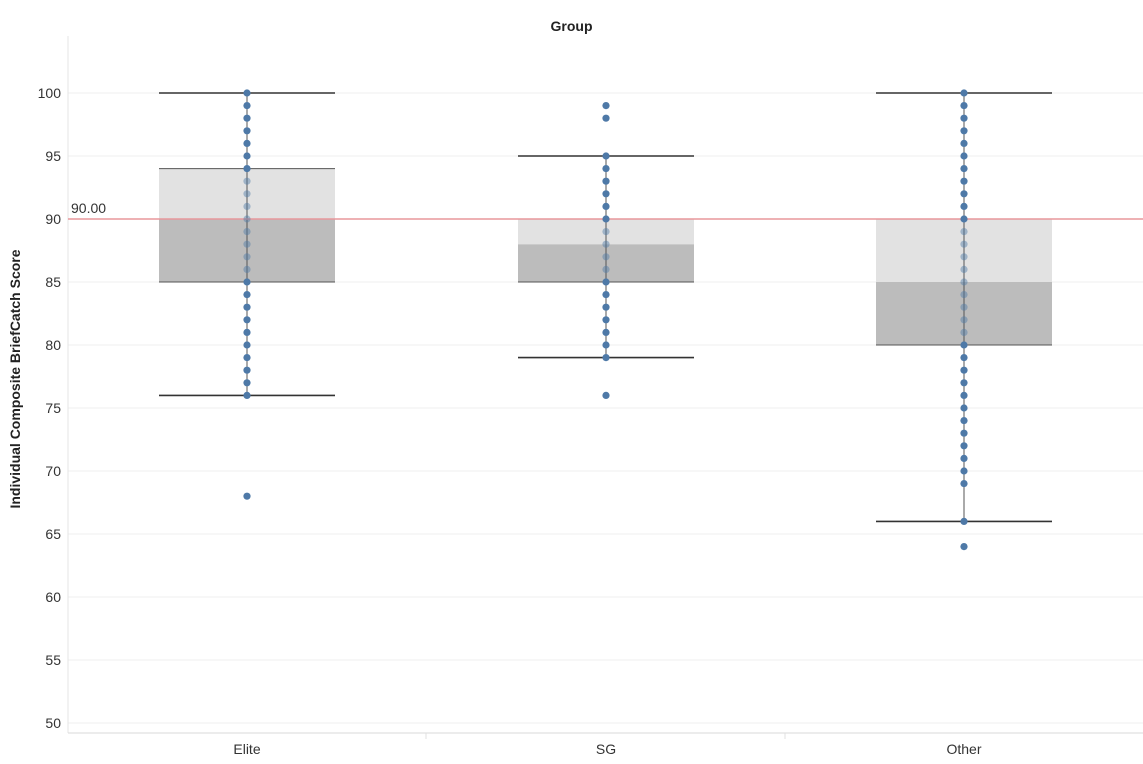 The width and height of the screenshot is (1143, 764). What do you see at coordinates (53, 345) in the screenshot?
I see `y-tick-label: 80` at bounding box center [53, 345].